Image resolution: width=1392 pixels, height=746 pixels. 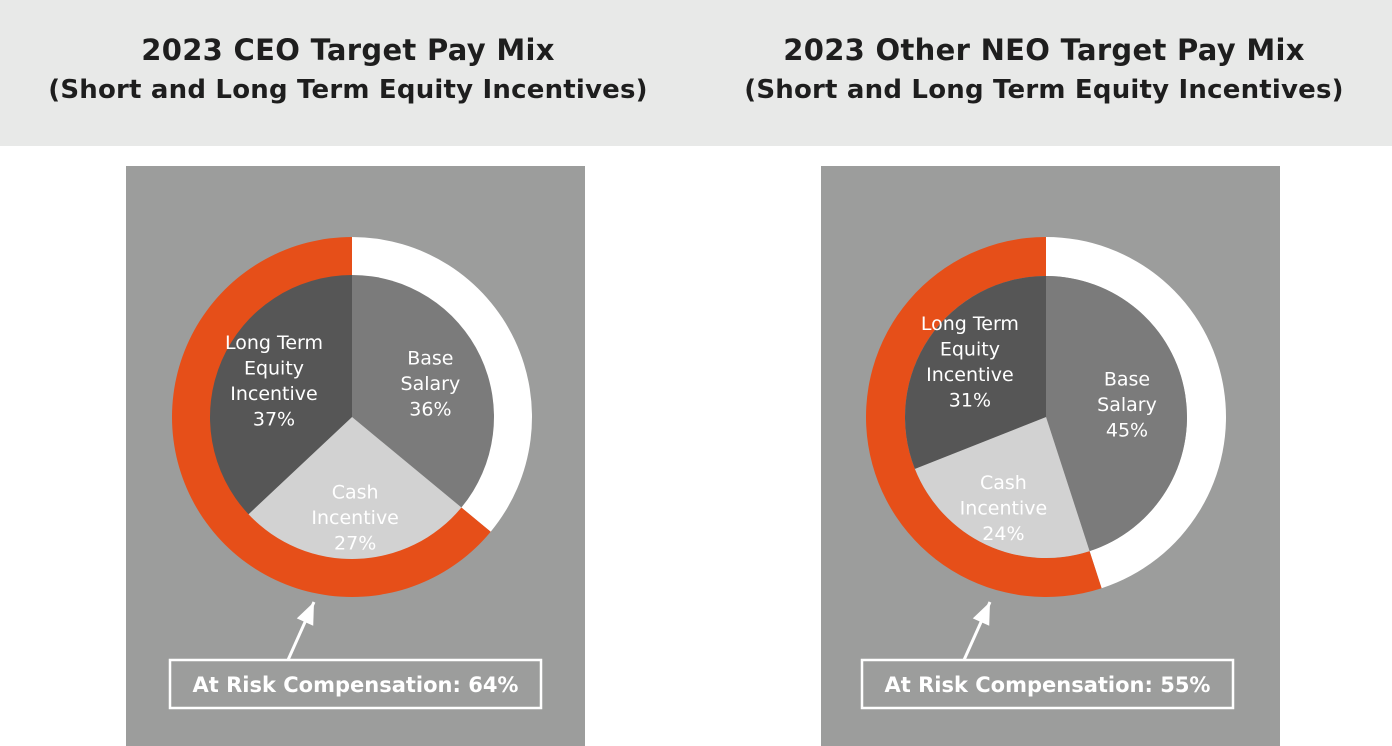 What do you see at coordinates (1004, 508) in the screenshot?
I see `neo-cash-incentive-label-line: Incentive` at bounding box center [1004, 508].